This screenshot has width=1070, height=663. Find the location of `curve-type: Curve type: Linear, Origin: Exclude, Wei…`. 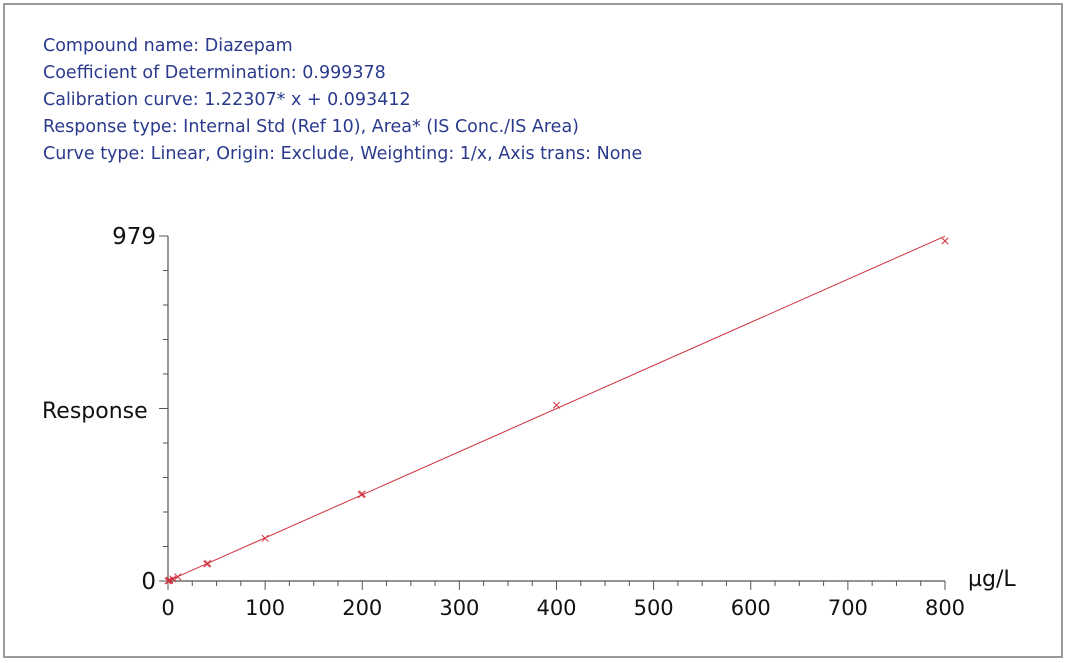

curve-type: Curve type: Linear, Origin: Exclude, Wei… is located at coordinates (343, 154).